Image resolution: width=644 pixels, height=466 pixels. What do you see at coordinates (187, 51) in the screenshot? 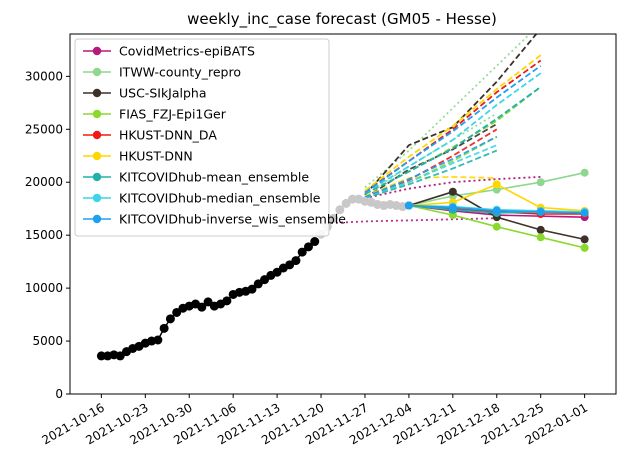
I see `legend-label-covidmetrics-epibats: CovidMetrics-epiBATS` at bounding box center [187, 51].